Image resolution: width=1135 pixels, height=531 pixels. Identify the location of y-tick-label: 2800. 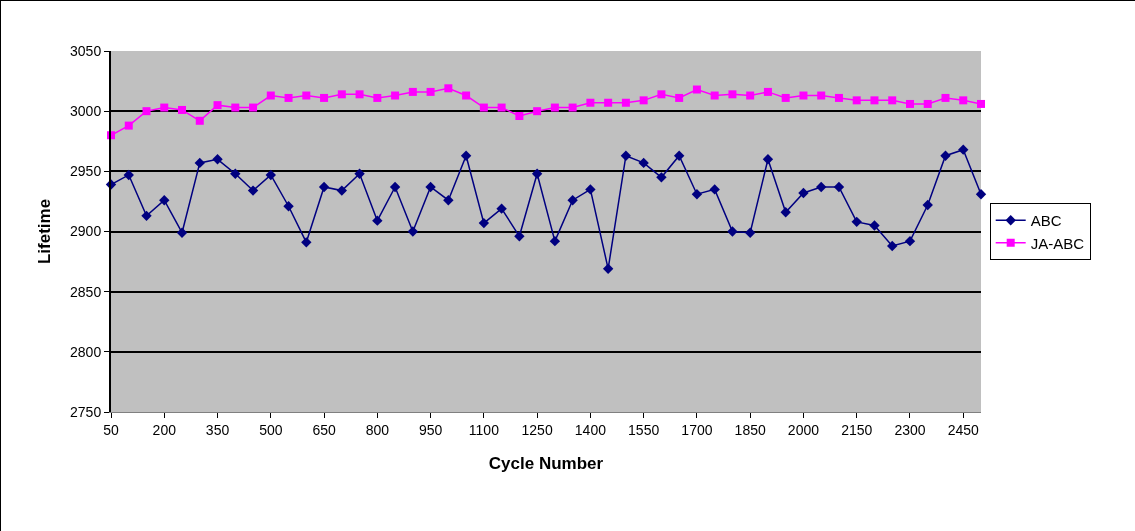
(86, 351).